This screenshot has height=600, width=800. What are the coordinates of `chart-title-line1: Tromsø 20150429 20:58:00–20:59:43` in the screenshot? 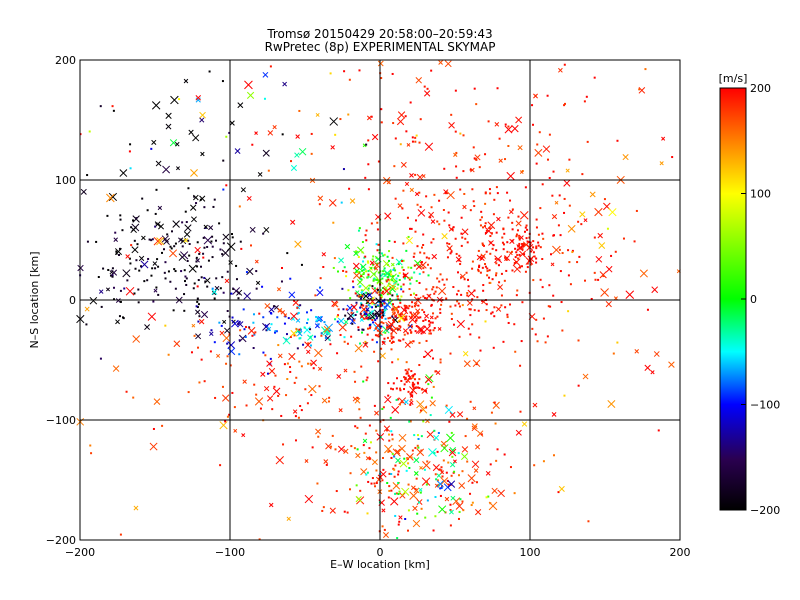 It's located at (379, 34).